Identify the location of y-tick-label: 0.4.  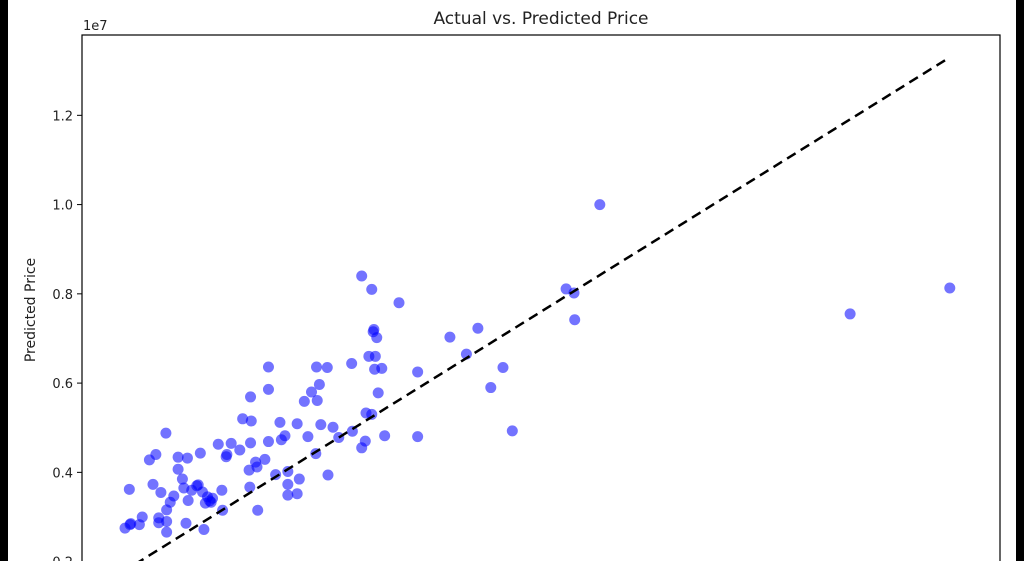
(62, 473).